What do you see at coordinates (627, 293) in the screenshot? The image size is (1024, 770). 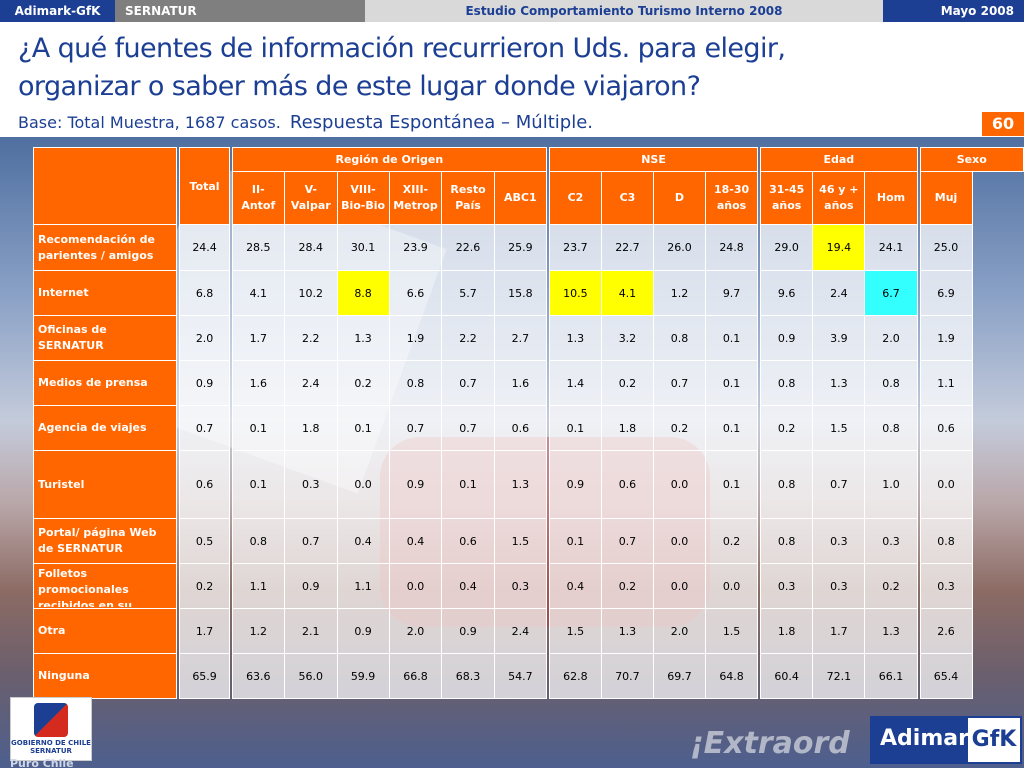 I see `table-cell: 4.1` at bounding box center [627, 293].